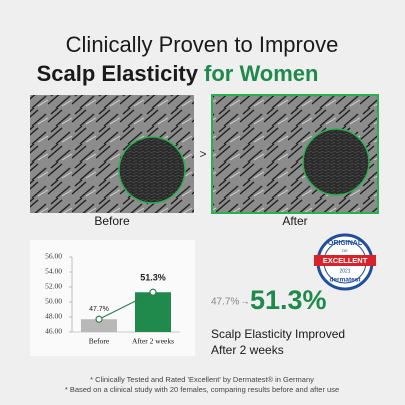 This screenshot has width=405, height=405. I want to click on y-tick-label: 54.00, so click(53, 271).